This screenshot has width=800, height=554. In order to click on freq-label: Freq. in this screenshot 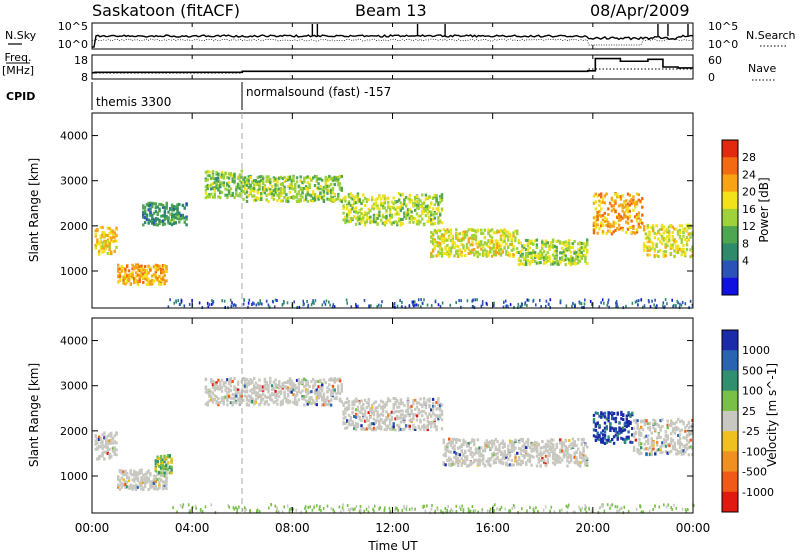, I will do `click(17, 57)`.